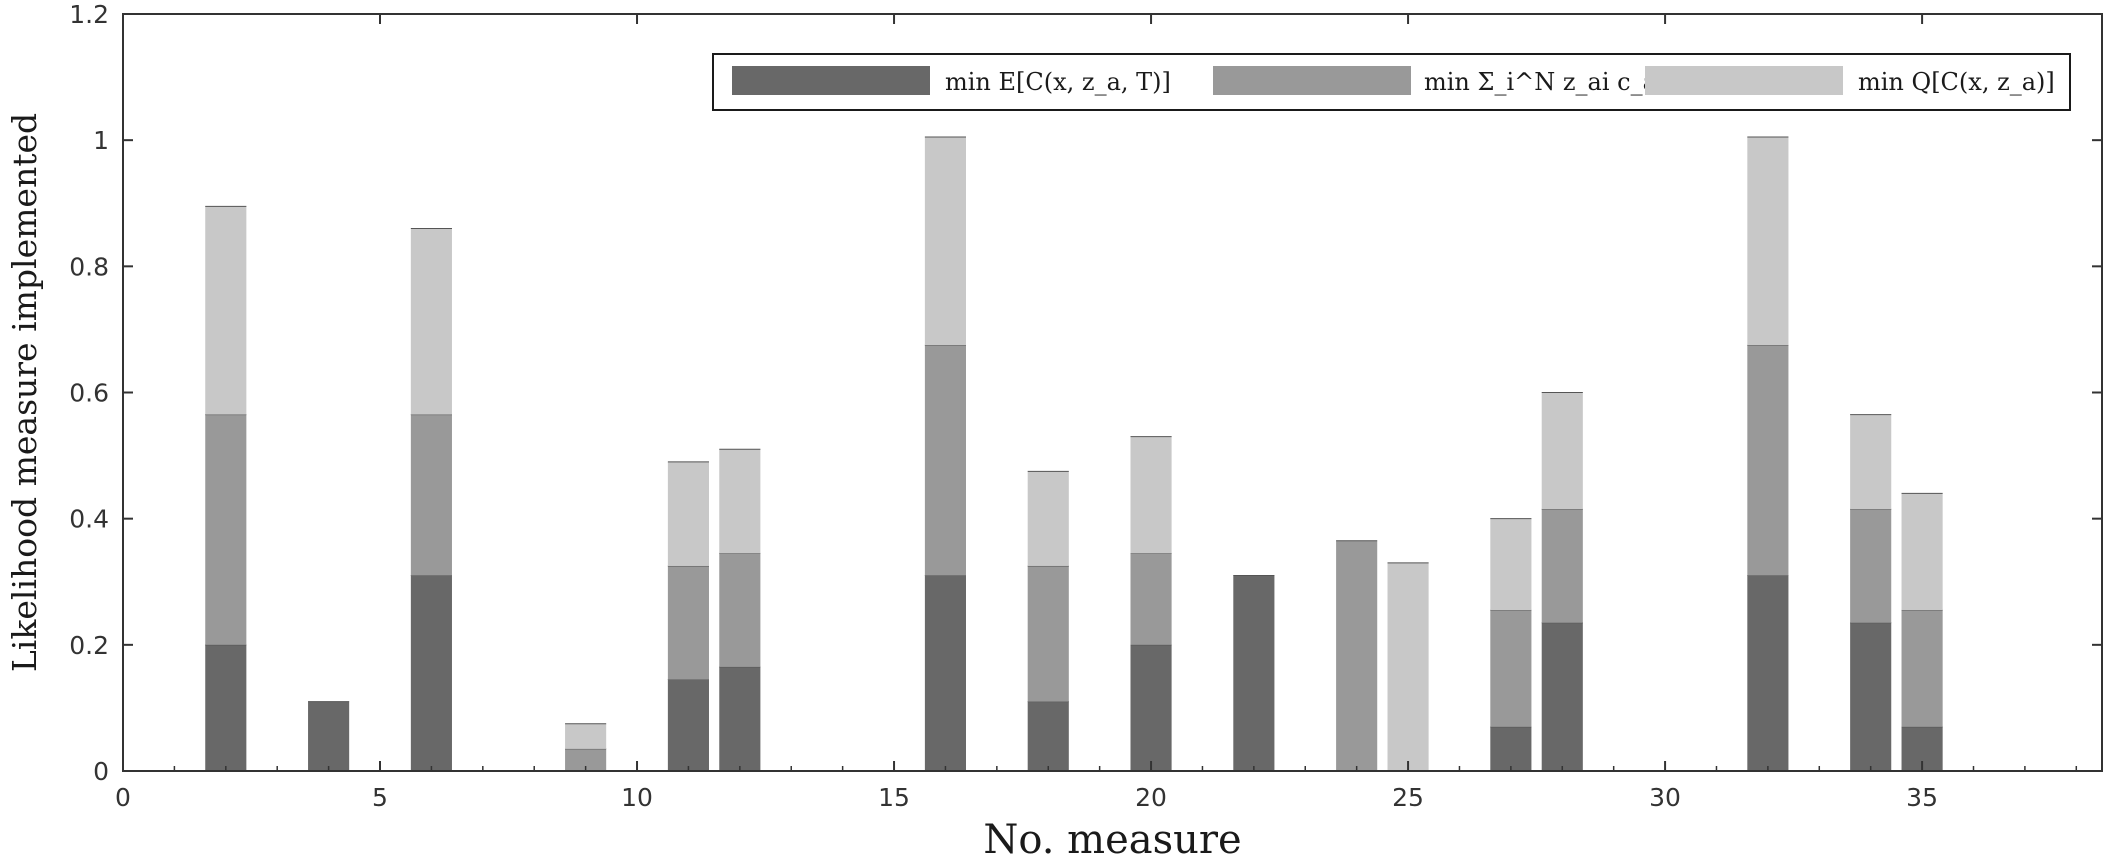  What do you see at coordinates (1768, 241) in the screenshot?
I see `bar-s3-x32` at bounding box center [1768, 241].